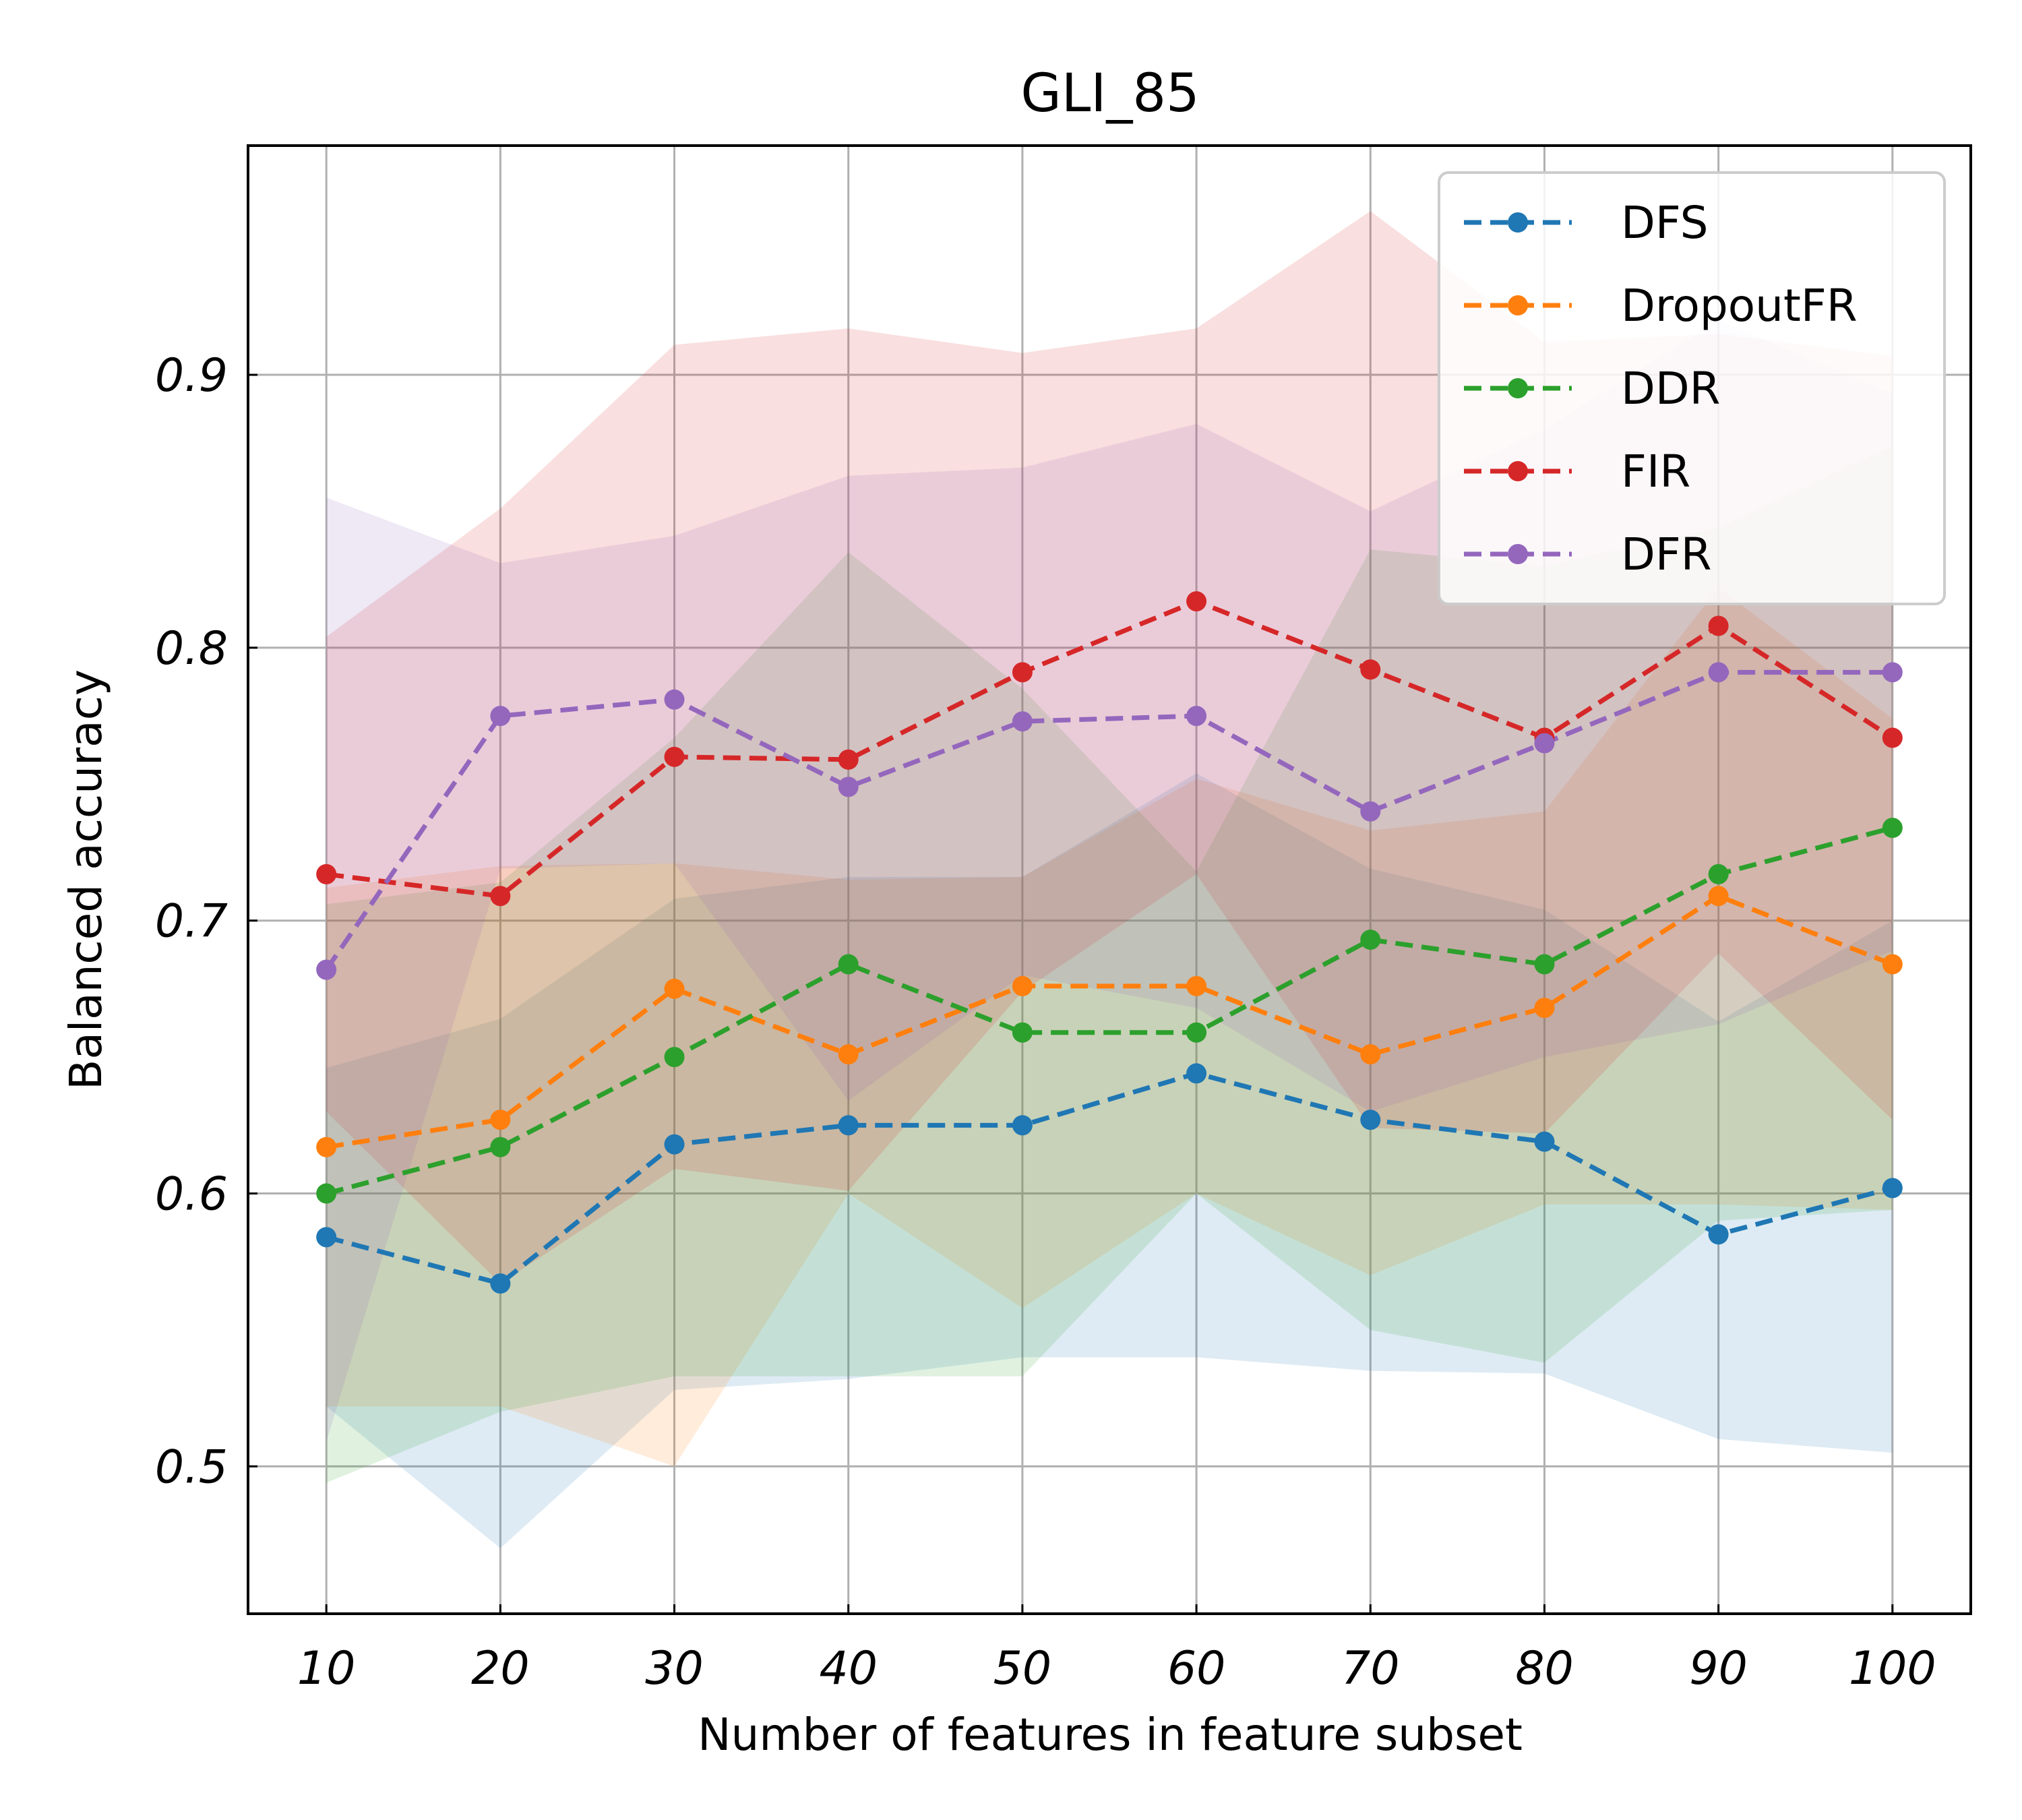 Image resolution: width=2022 pixels, height=1820 pixels. Describe the element at coordinates (326, 1668) in the screenshot. I see `x-tick-label: 10` at that location.